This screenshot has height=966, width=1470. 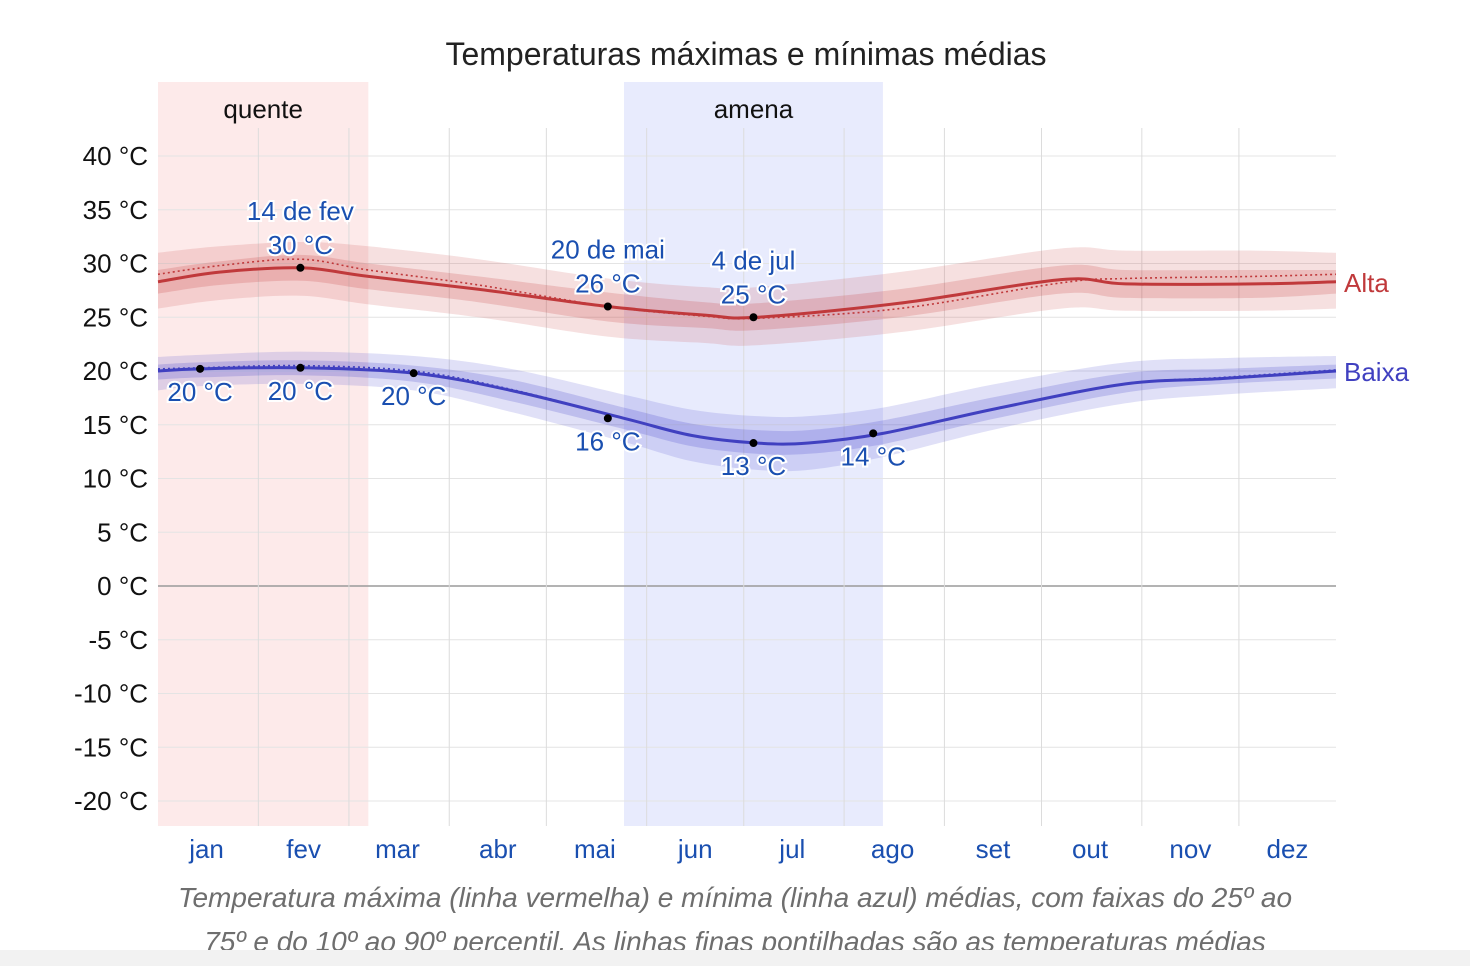 I want to click on x-tick-label: jul, so click(x=791, y=849).